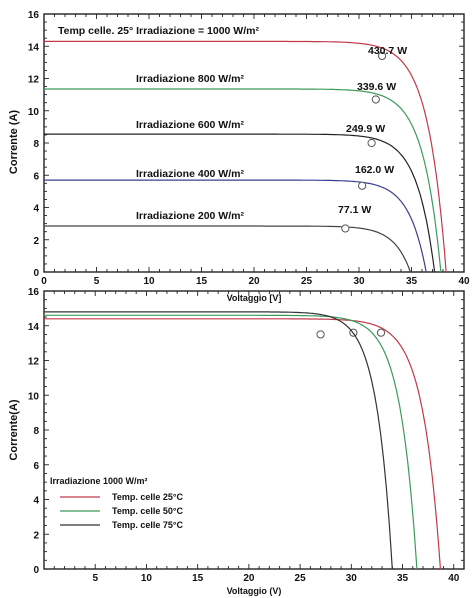  What do you see at coordinates (99, 481) in the screenshot?
I see `legend-title: Irradiazione 1000 W/m²` at bounding box center [99, 481].